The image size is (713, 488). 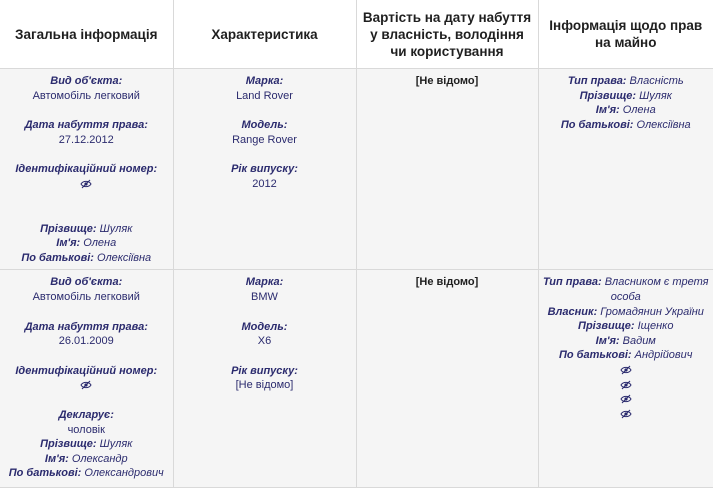 What do you see at coordinates (625, 34) in the screenshot?
I see `header-rights: Інформація щодо прав на майно` at bounding box center [625, 34].